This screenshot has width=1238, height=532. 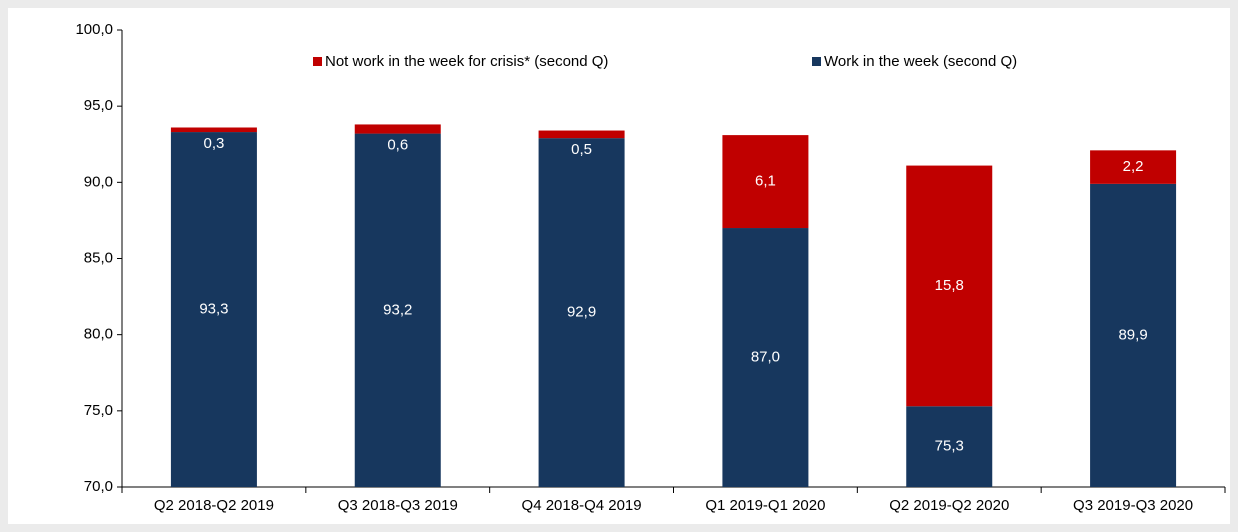 What do you see at coordinates (98, 181) in the screenshot?
I see `y-tick-label: 90,0` at bounding box center [98, 181].